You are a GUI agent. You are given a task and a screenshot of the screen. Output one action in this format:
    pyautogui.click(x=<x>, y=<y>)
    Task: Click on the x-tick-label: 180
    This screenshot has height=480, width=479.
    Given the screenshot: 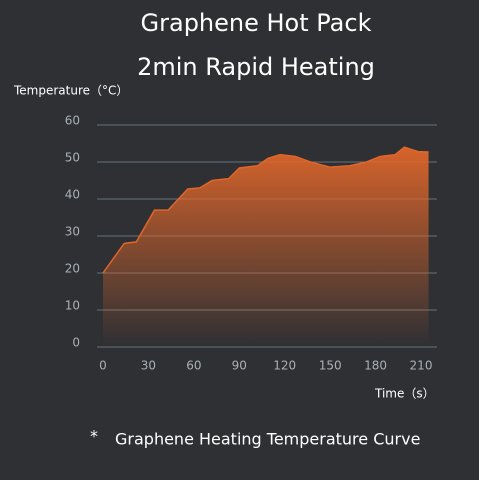 What is the action you would take?
    pyautogui.click(x=375, y=366)
    